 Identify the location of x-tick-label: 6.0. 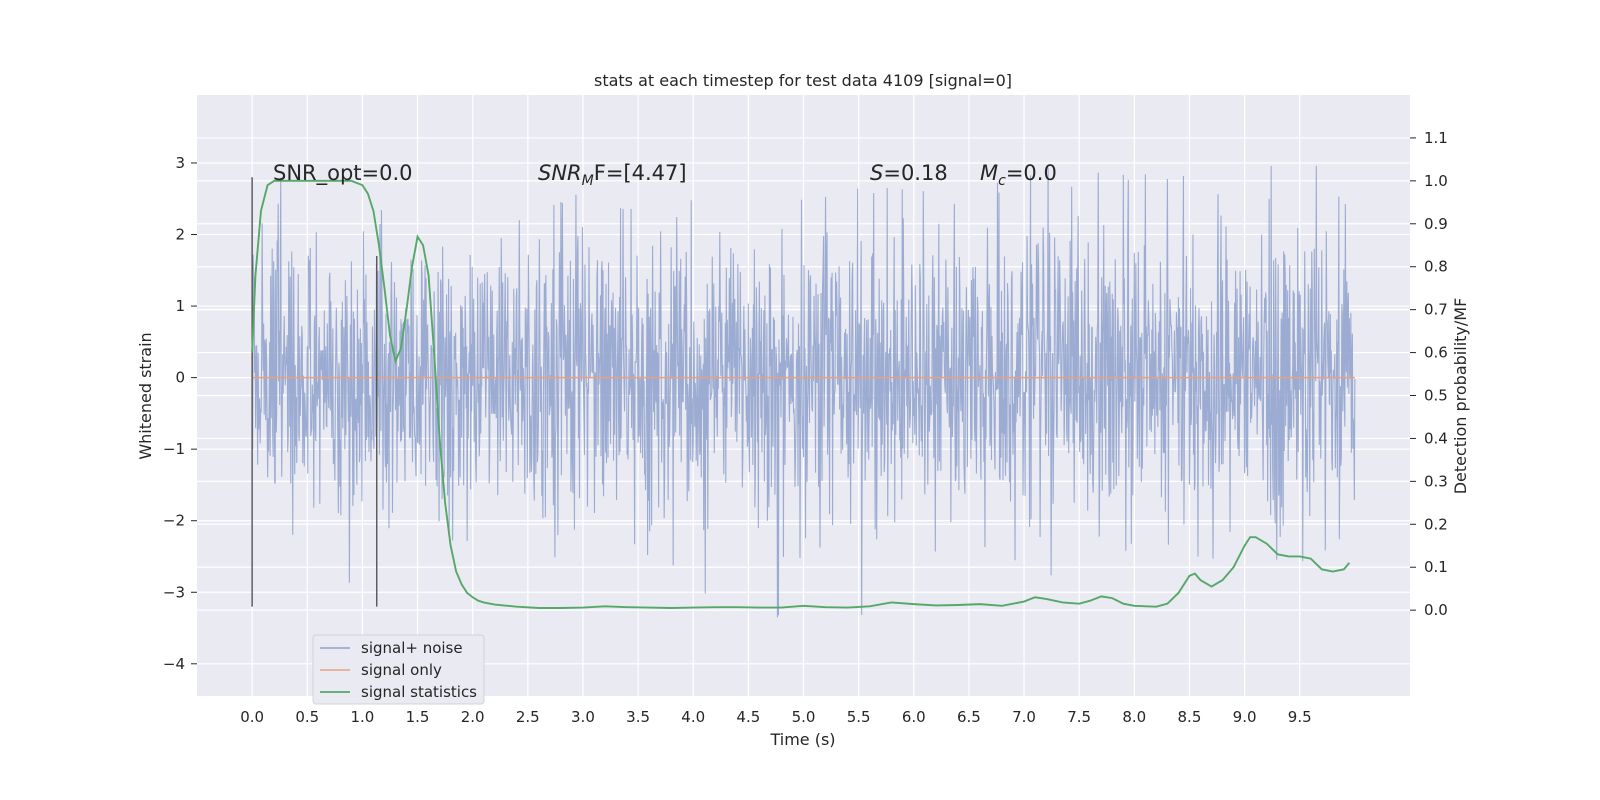
(914, 717).